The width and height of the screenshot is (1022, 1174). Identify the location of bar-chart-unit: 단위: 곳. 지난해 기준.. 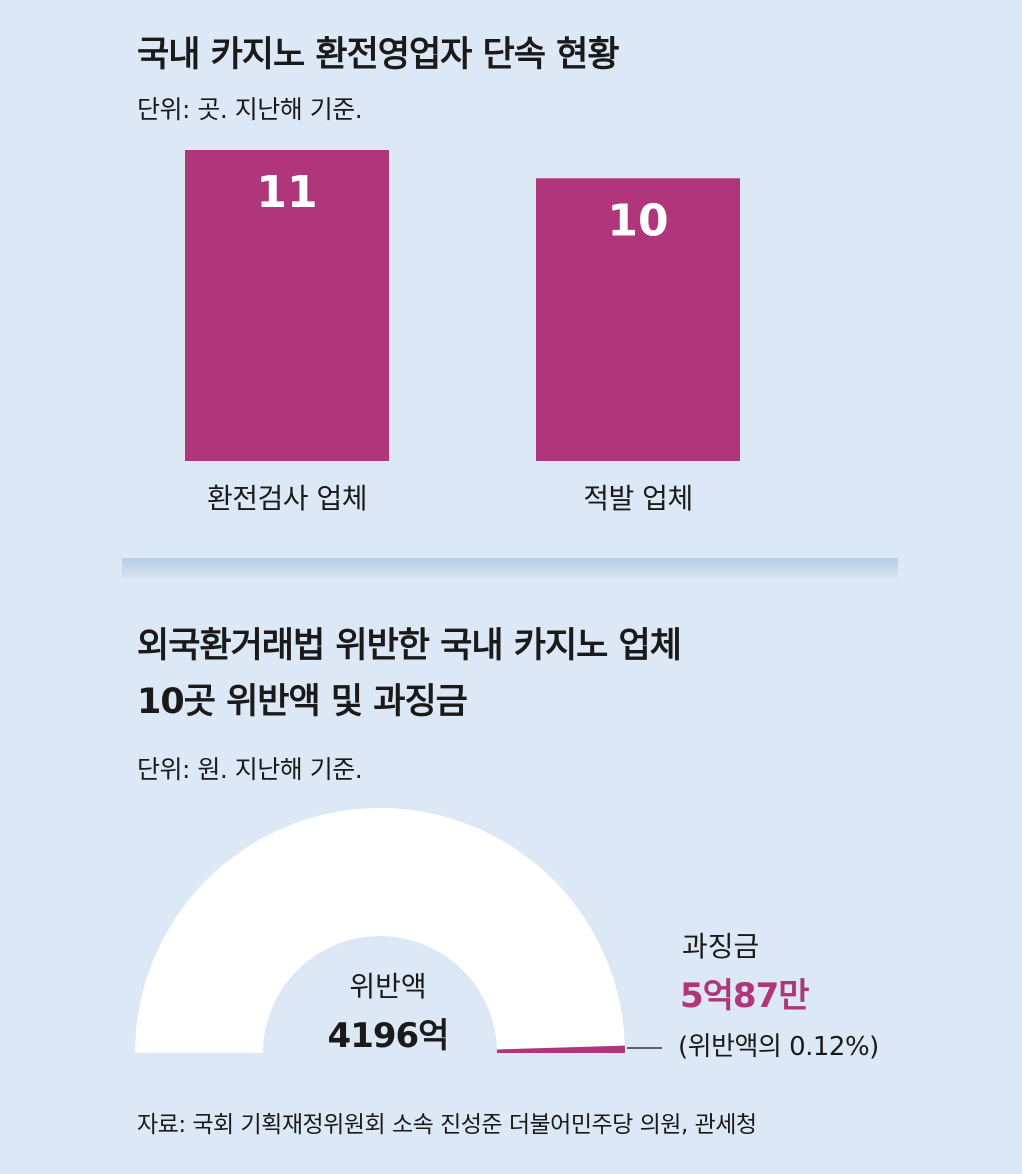
(250, 109).